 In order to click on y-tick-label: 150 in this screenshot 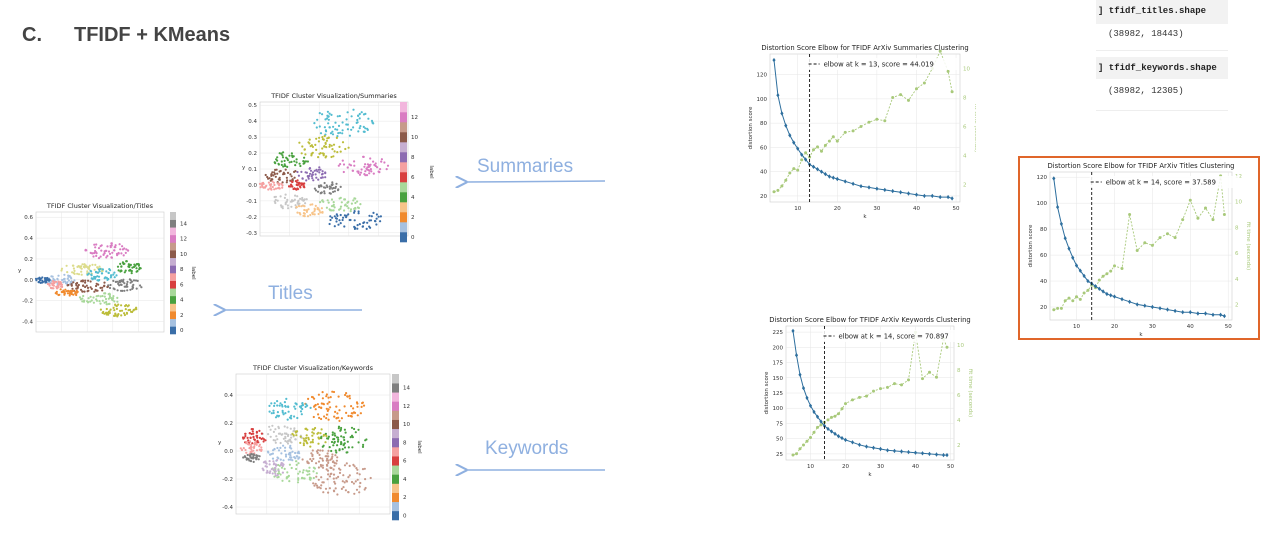, I will do `click(778, 379)`.